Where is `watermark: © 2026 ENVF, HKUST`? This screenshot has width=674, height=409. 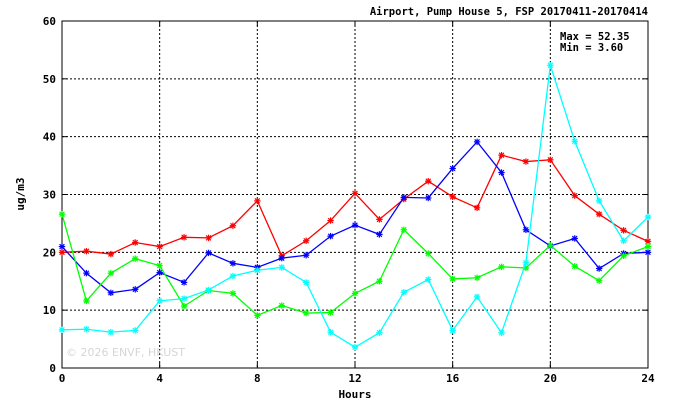 watermark: © 2026 ENVF, HKUST is located at coordinates (125, 352).